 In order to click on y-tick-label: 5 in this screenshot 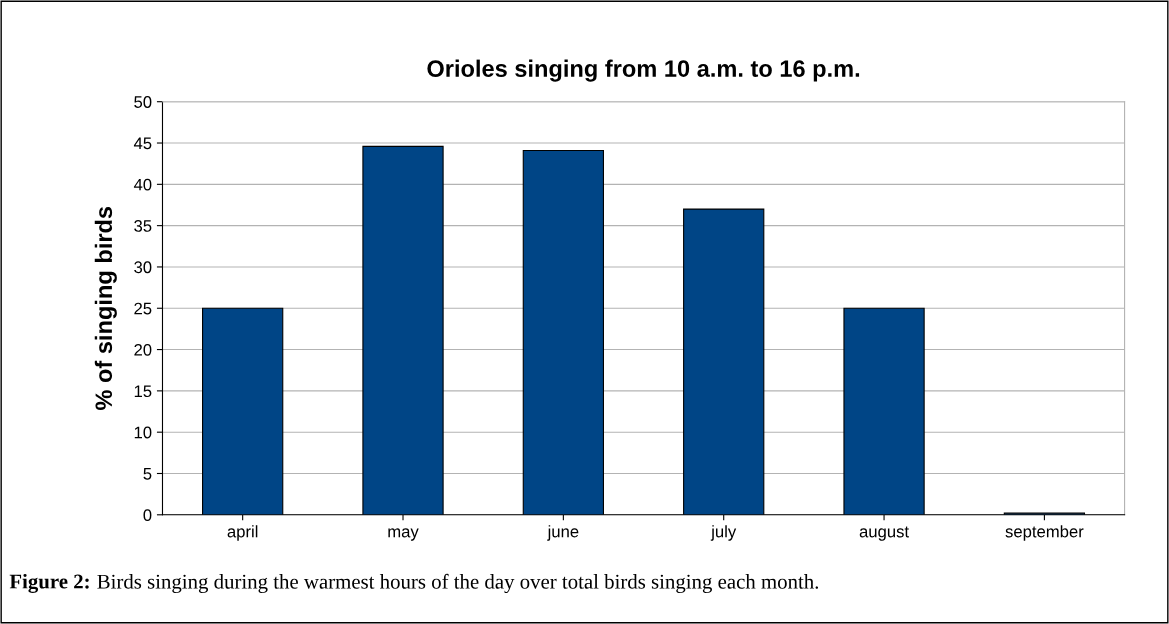, I will do `click(147, 474)`.